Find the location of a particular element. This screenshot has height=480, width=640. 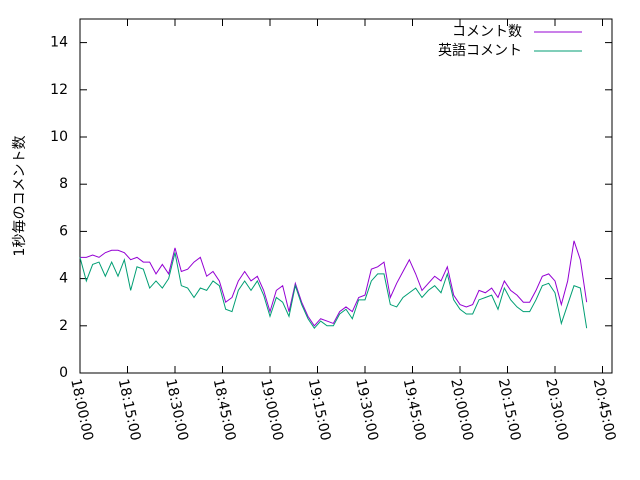

y-tick-label: 8 is located at coordinates (63, 184).